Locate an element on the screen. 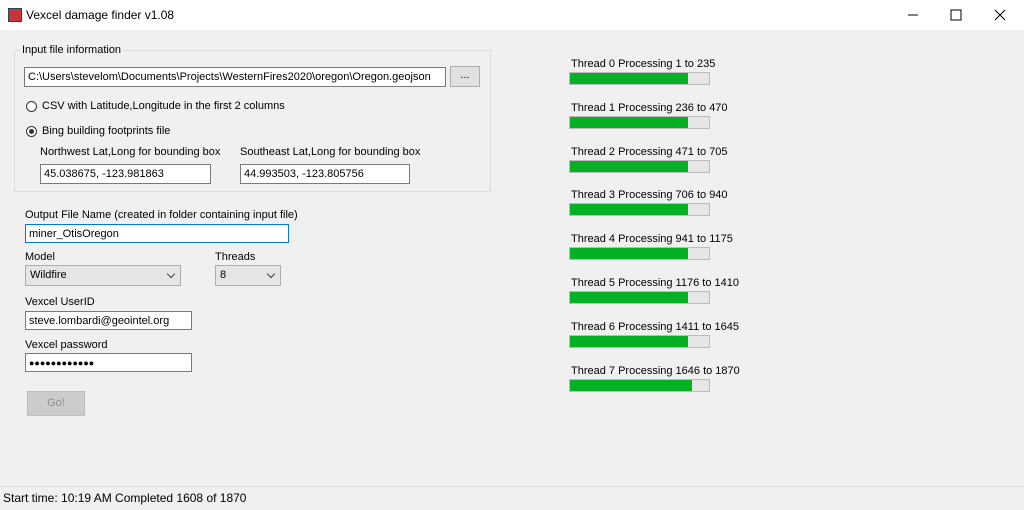 The image size is (1024, 510). password-input: ●●●●●●●●●●●● is located at coordinates (108, 362).